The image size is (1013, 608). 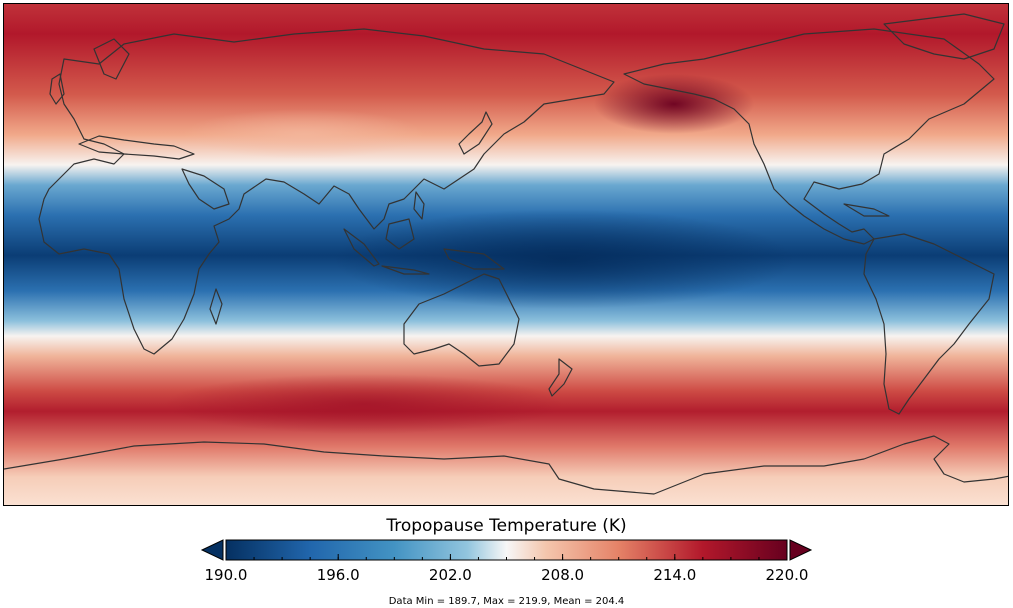 What do you see at coordinates (475, 133) in the screenshot?
I see `coastline-japan` at bounding box center [475, 133].